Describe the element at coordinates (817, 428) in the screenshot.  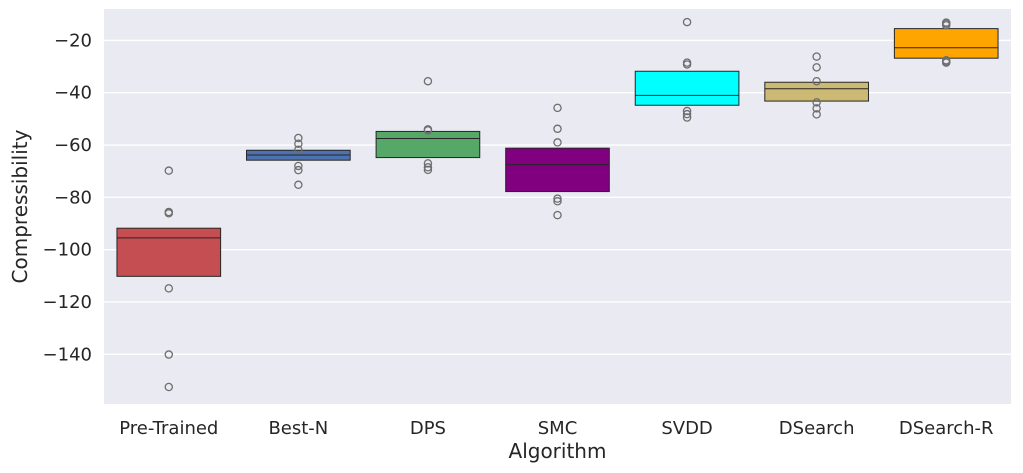
I see `x-tick-label: DSearch` at that location.